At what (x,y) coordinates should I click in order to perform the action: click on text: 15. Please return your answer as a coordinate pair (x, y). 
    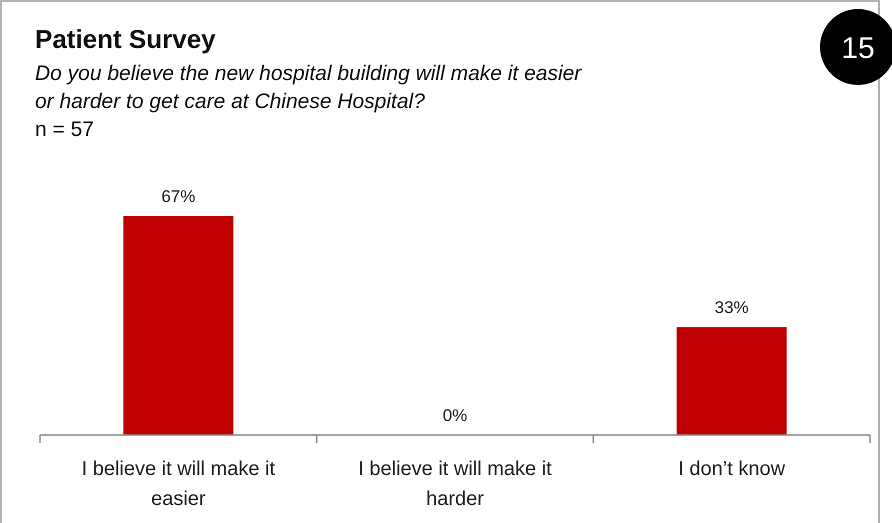
    Looking at the image, I should click on (858, 48).